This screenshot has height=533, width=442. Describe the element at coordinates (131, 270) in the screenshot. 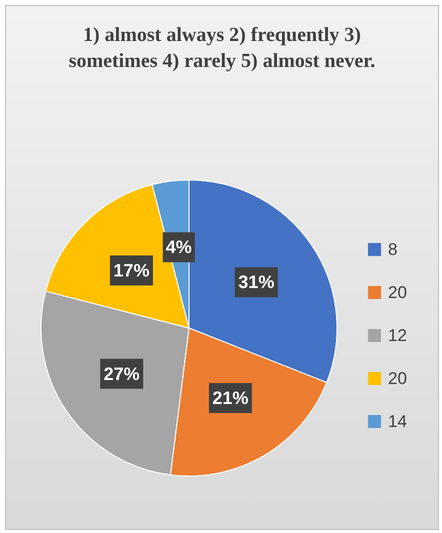

I see `data-label: 17%` at that location.